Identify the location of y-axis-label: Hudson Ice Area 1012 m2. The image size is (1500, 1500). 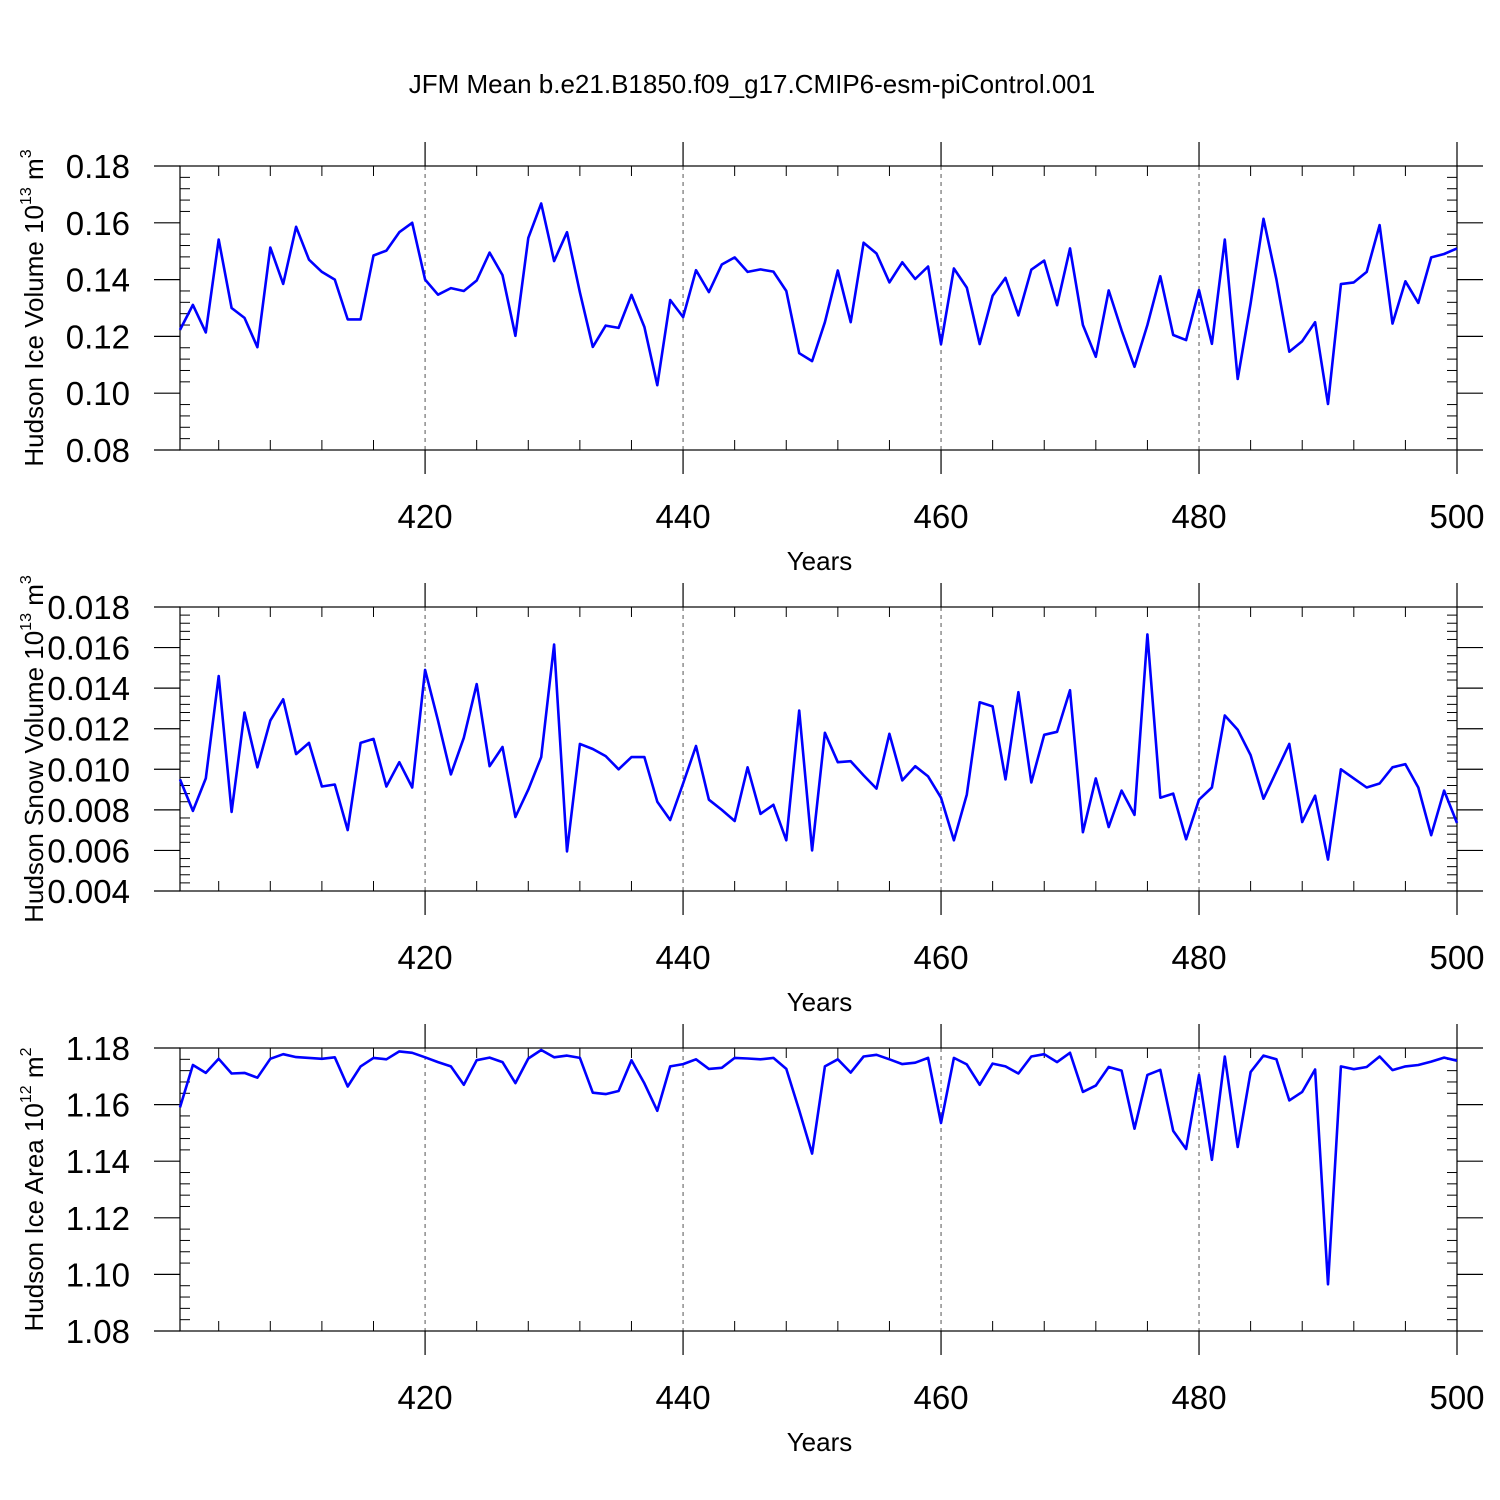
(33, 1189).